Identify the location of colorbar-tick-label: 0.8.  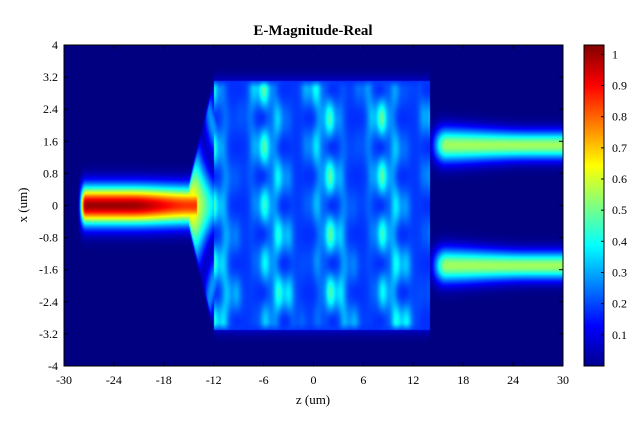
(619, 117).